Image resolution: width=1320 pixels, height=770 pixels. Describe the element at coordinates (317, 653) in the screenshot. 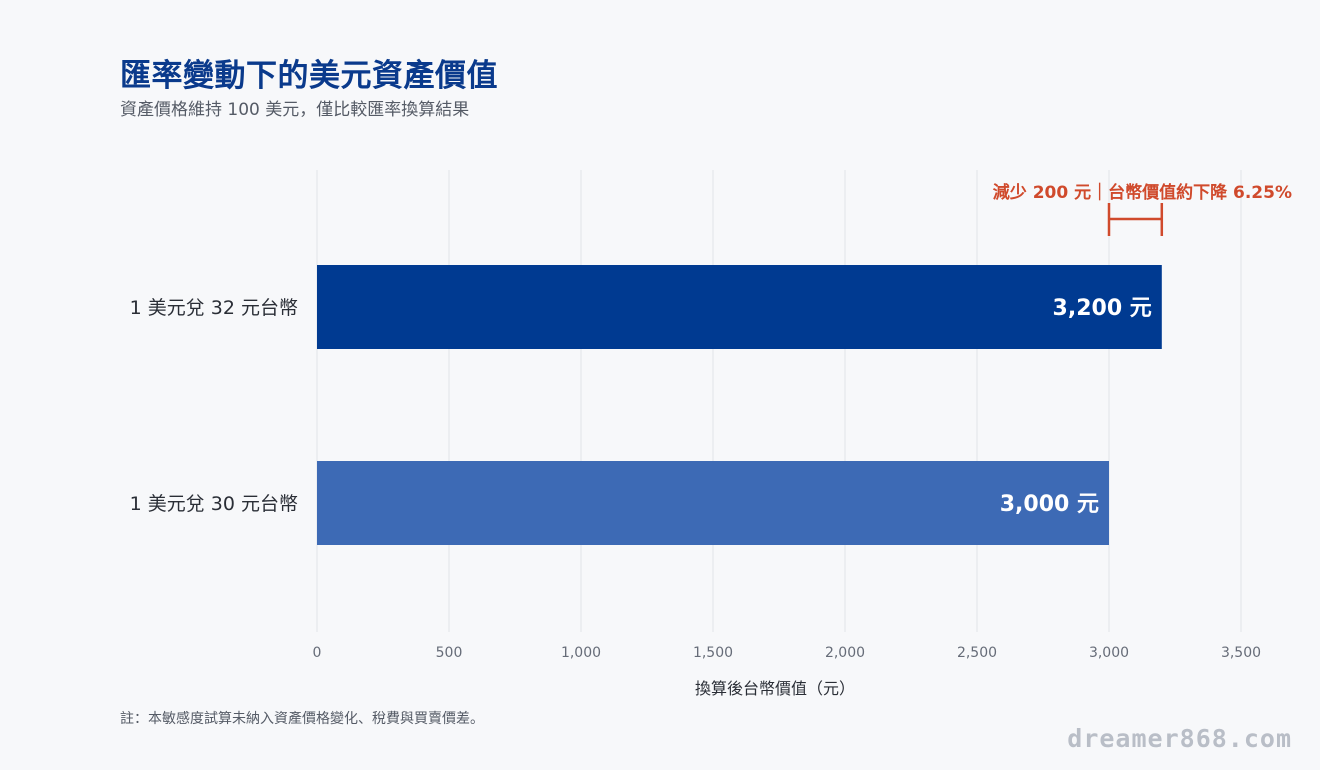

I see `x-tick-label: 0` at that location.